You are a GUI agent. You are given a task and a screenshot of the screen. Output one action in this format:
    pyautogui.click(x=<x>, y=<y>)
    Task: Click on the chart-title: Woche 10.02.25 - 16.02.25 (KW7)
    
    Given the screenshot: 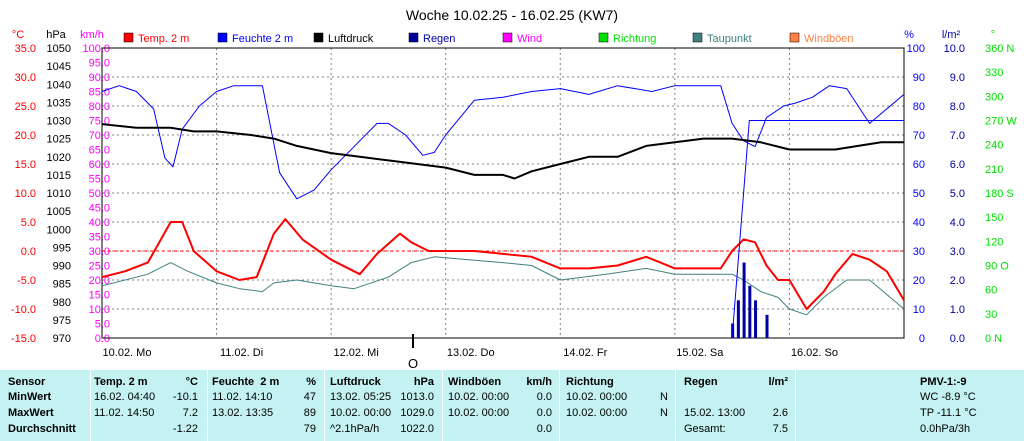 What is the action you would take?
    pyautogui.click(x=512, y=15)
    